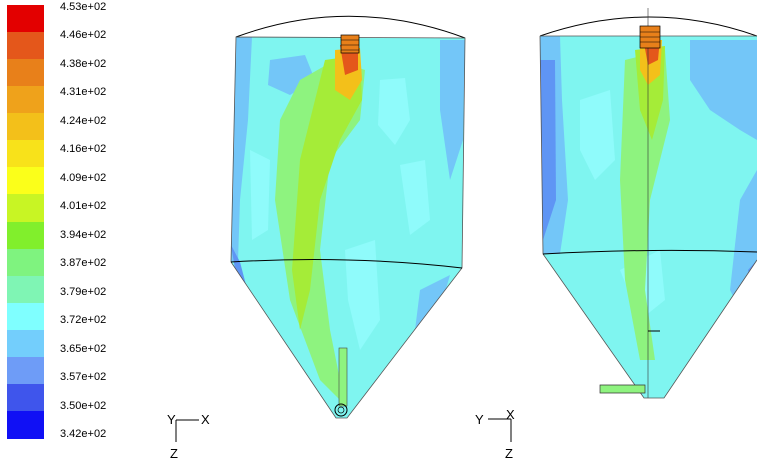 The width and height of the screenshot is (757, 463). What do you see at coordinates (346, 264) in the screenshot?
I see `vessel-left-cone-seam` at bounding box center [346, 264].